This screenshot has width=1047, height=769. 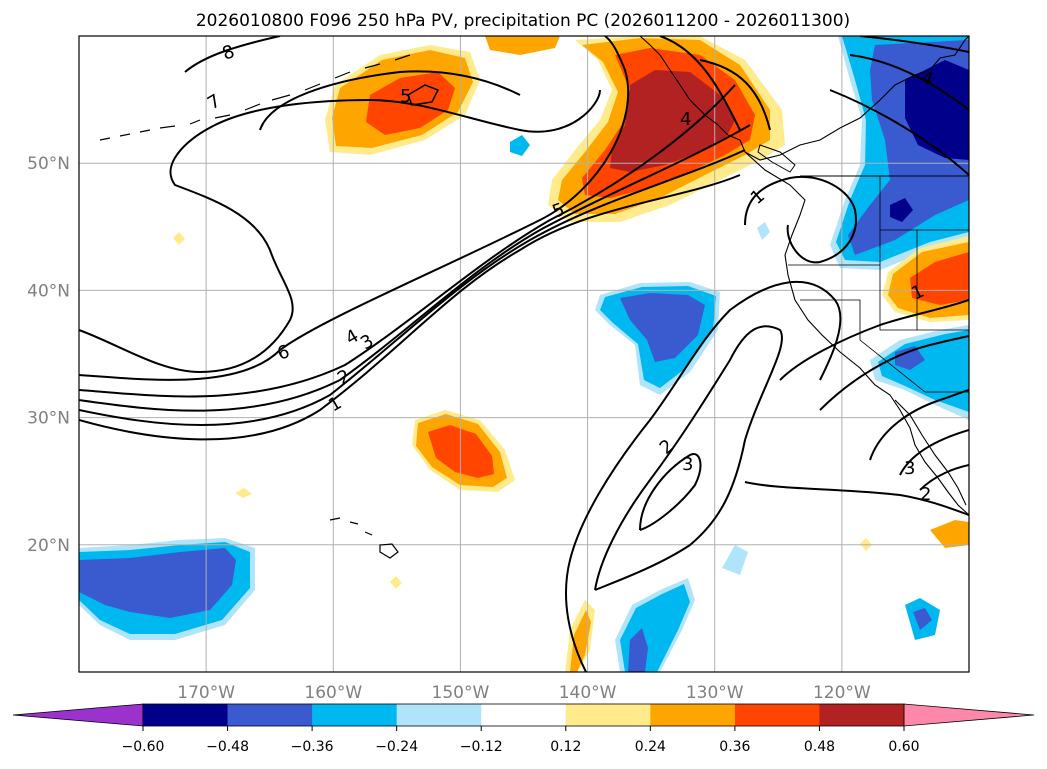 I want to click on colorbar-tick-label: −0.12, so click(x=481, y=747).